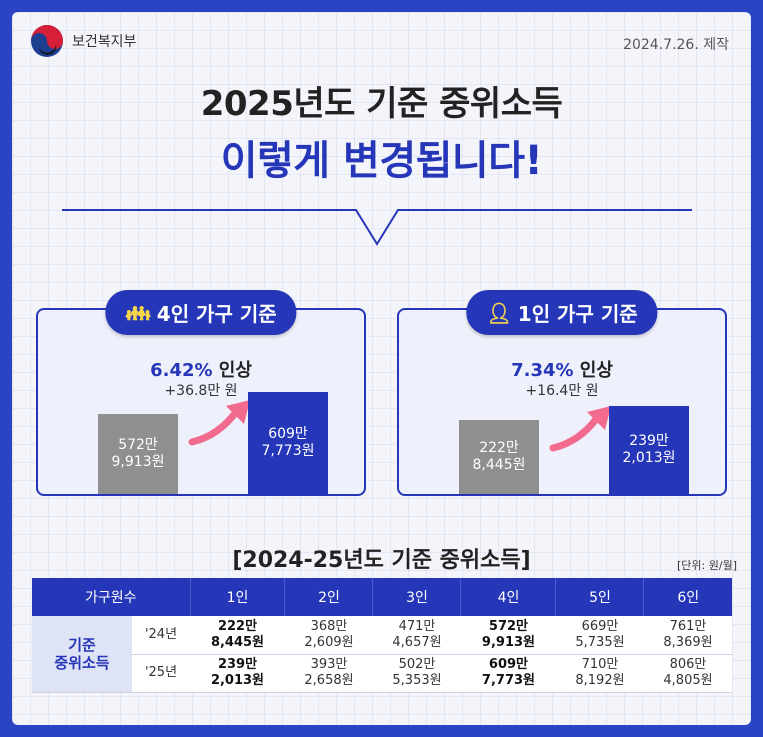  I want to click on four-person-rate-suffix: 인상, so click(232, 370).